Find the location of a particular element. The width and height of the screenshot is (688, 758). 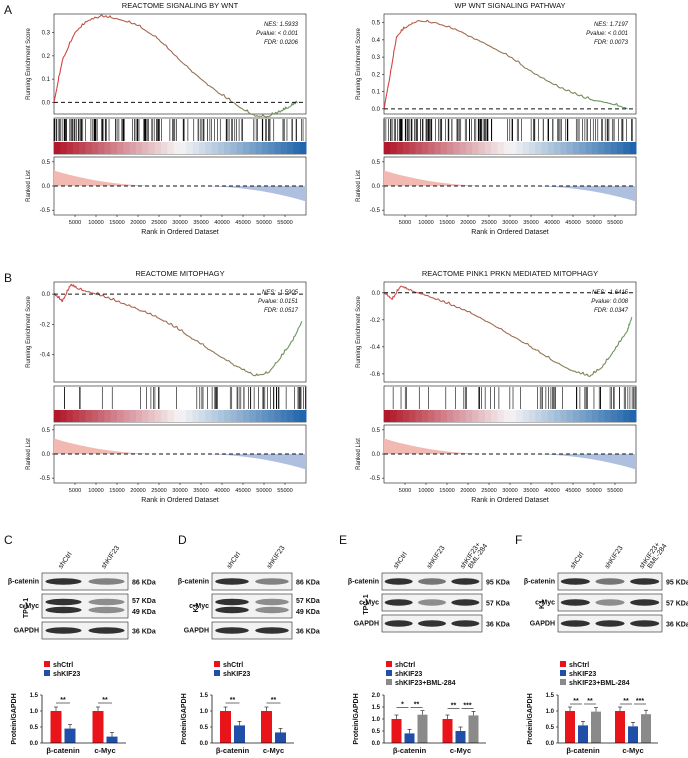

es-frame is located at coordinates (510, 64).